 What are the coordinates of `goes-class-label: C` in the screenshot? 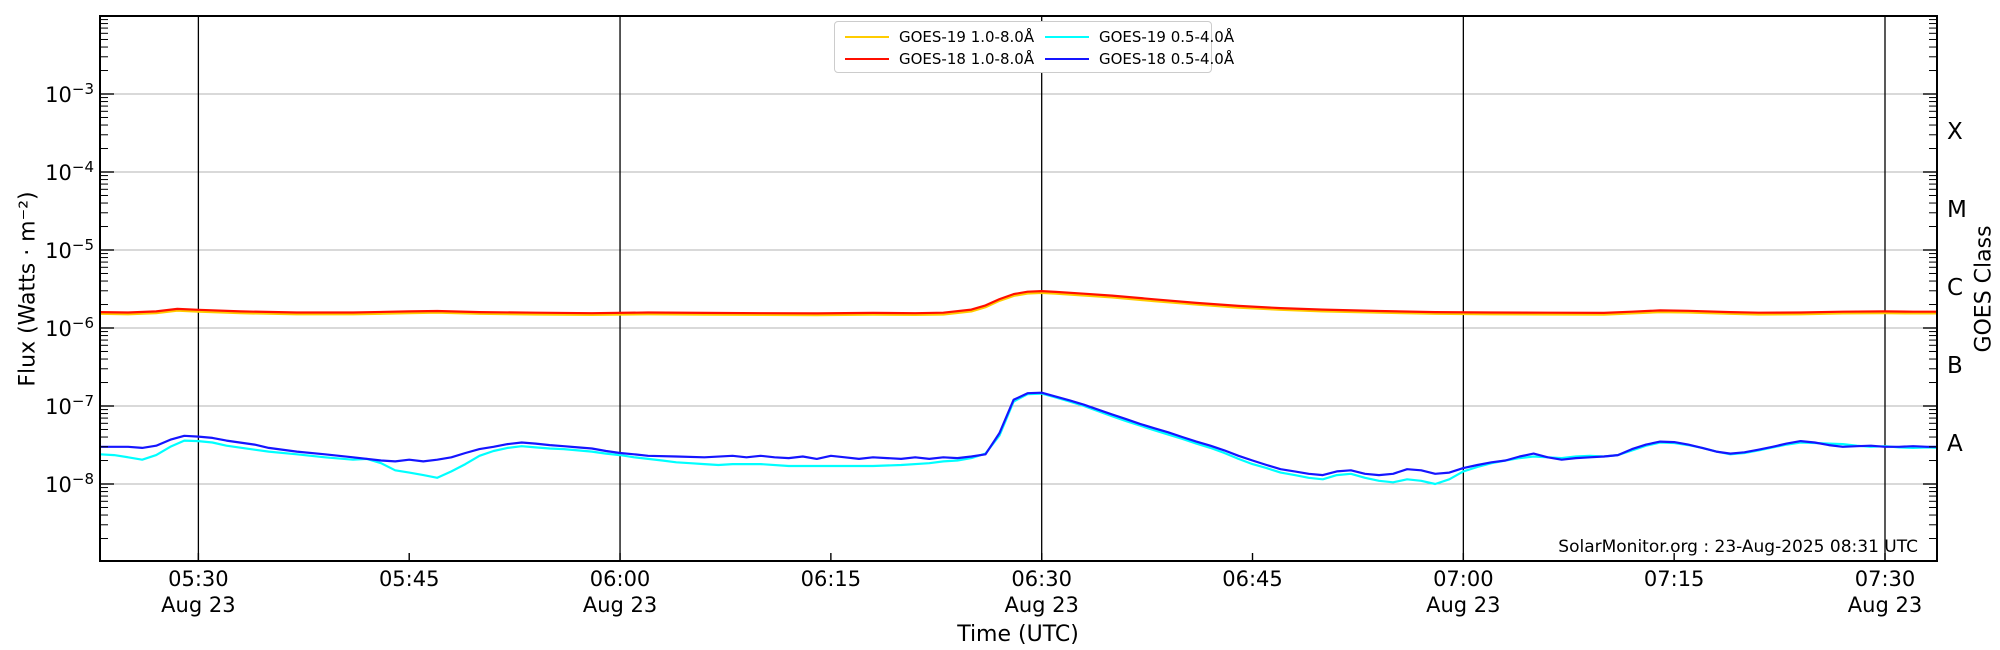 It's located at (1955, 288).